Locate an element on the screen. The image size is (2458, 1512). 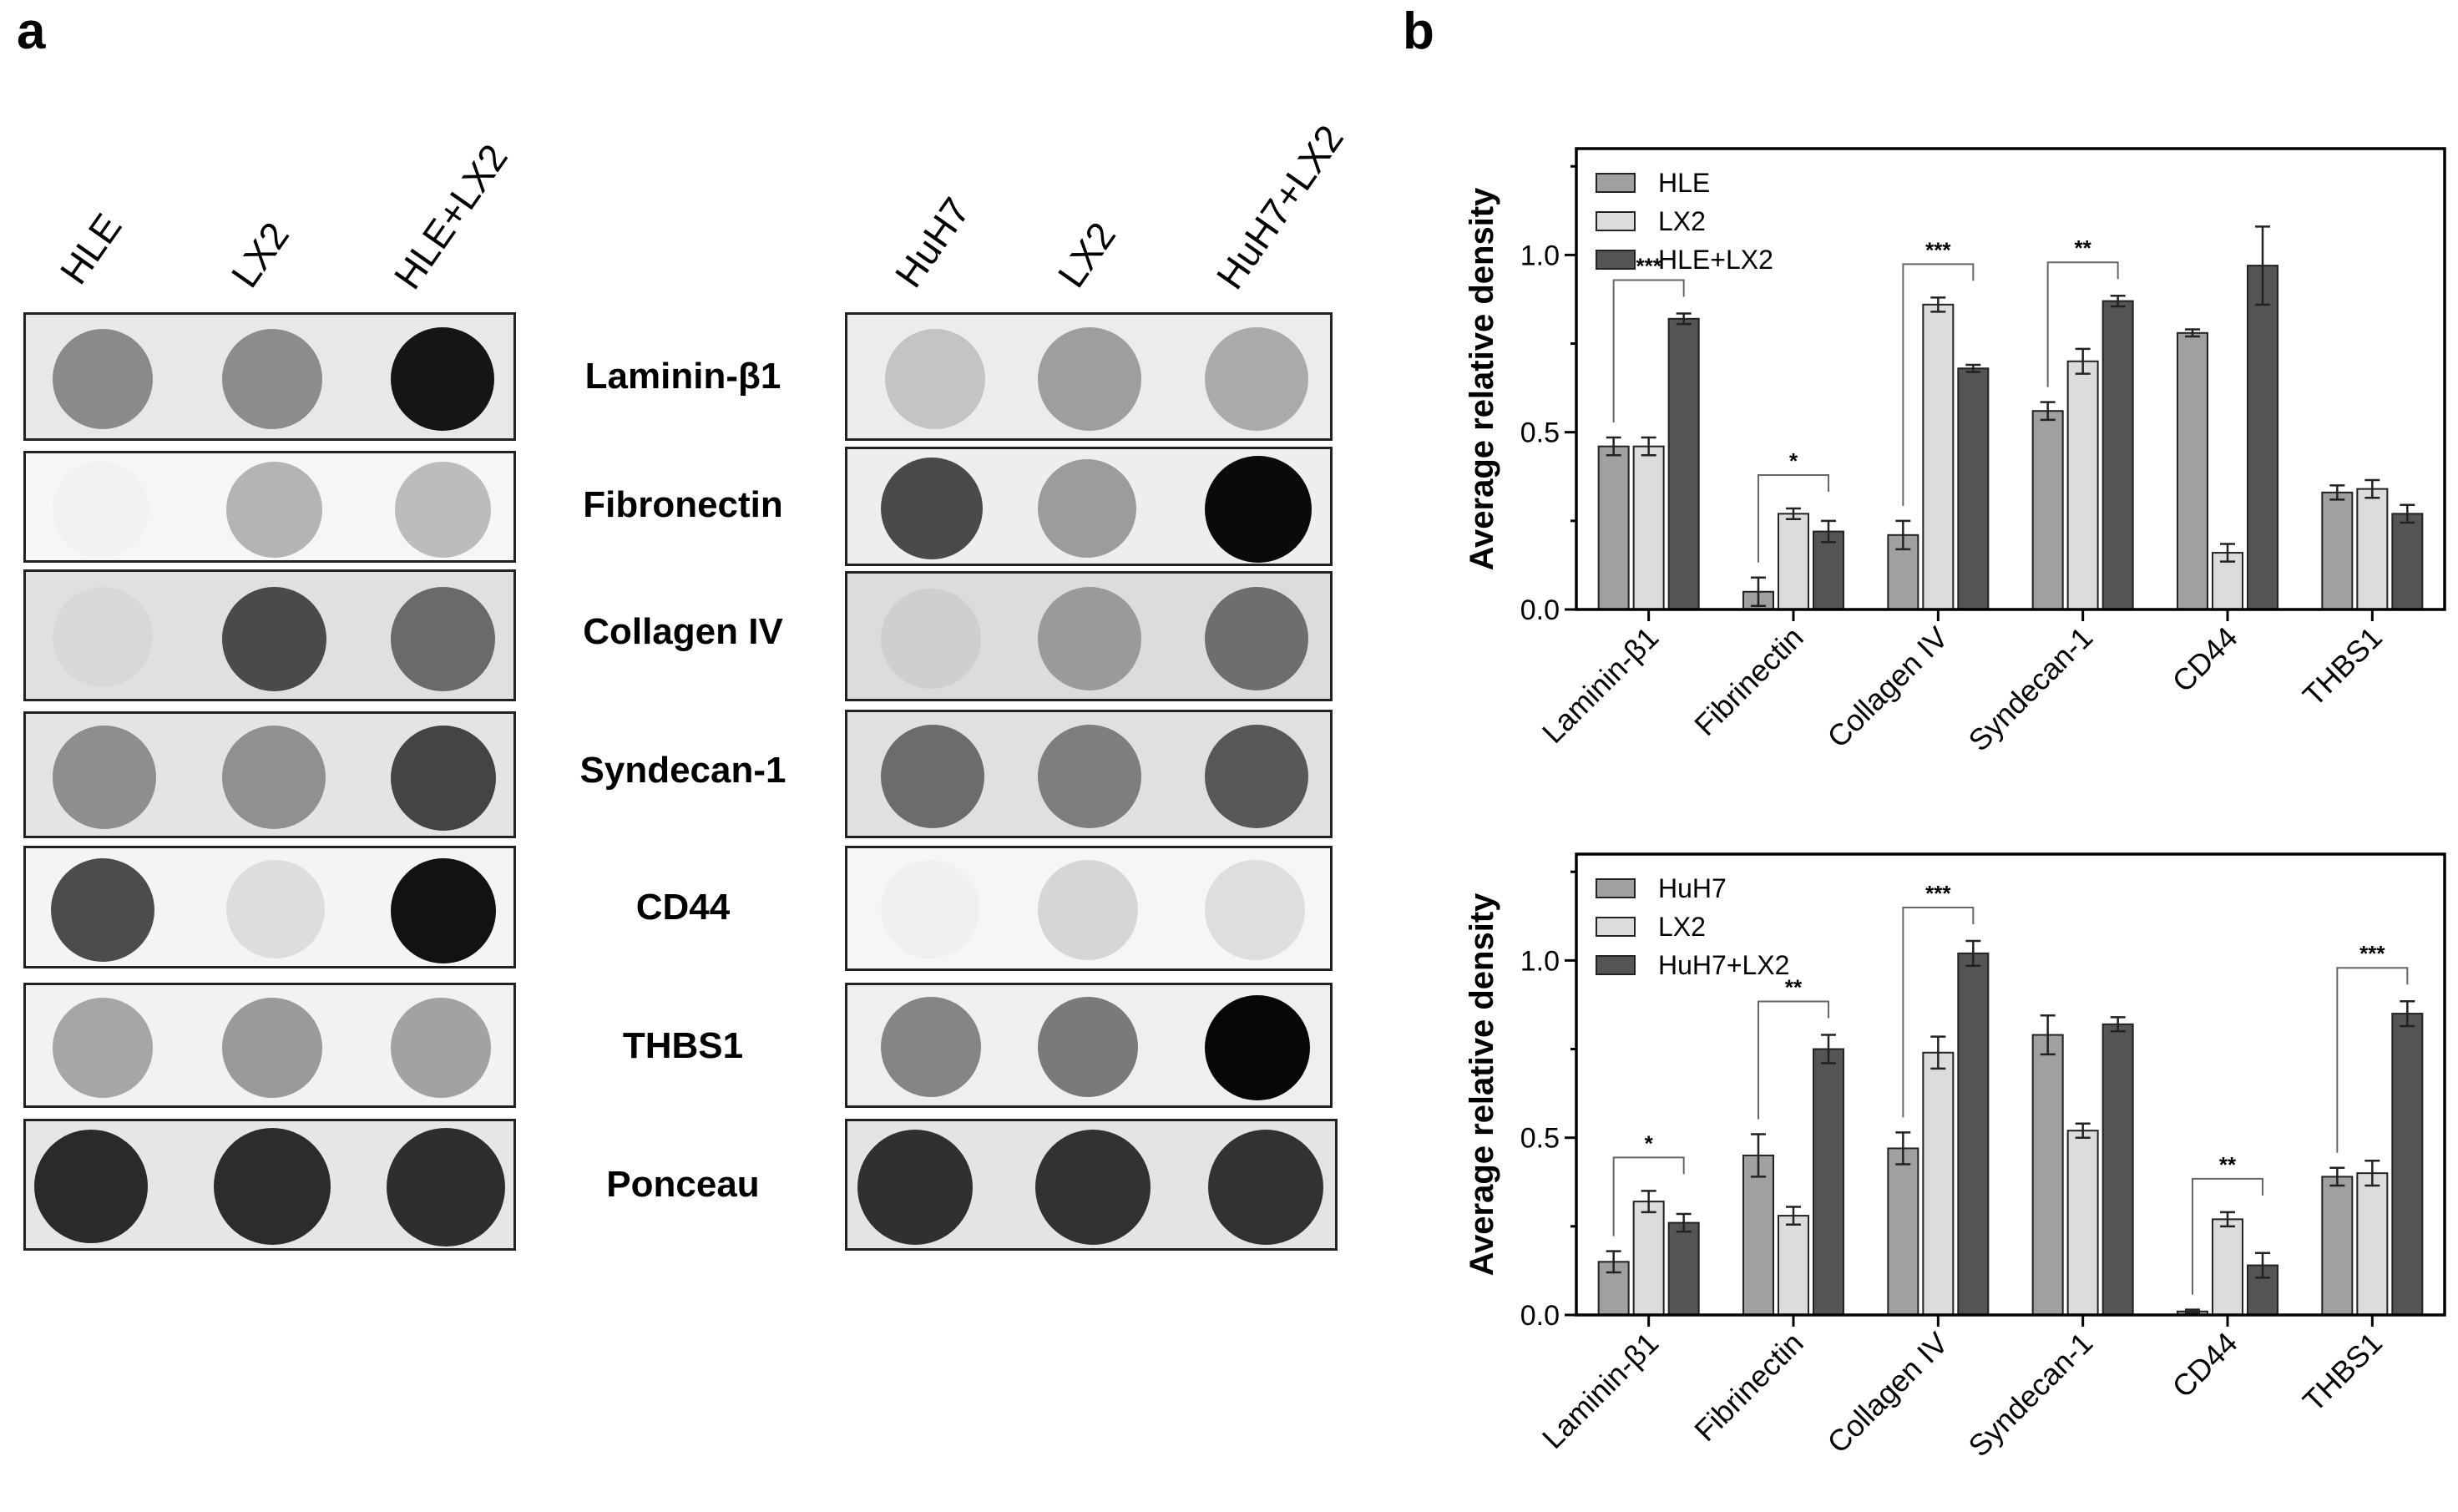
blot-strip-collagen-left is located at coordinates (269, 635).